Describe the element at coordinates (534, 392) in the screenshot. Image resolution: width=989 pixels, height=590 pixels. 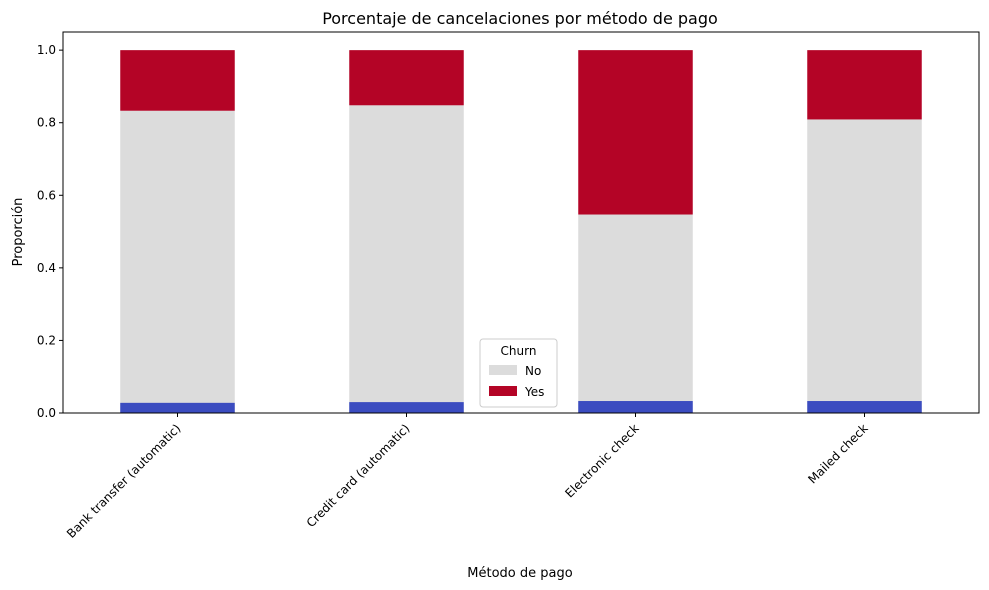
I see `legend-label-yes: Yes` at that location.